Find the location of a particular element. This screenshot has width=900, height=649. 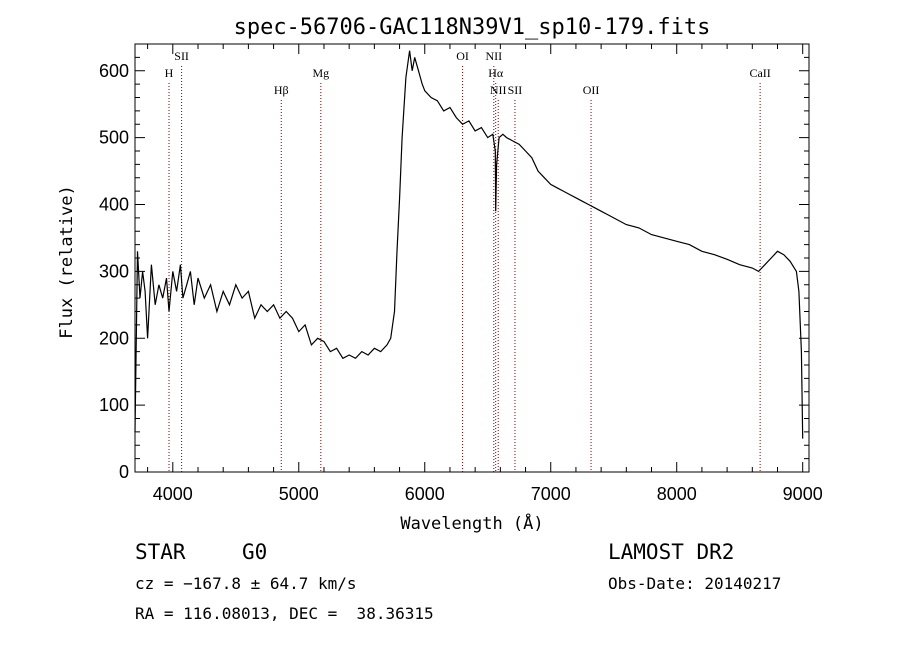

line-marker-label: Hβ is located at coordinates (281, 90).